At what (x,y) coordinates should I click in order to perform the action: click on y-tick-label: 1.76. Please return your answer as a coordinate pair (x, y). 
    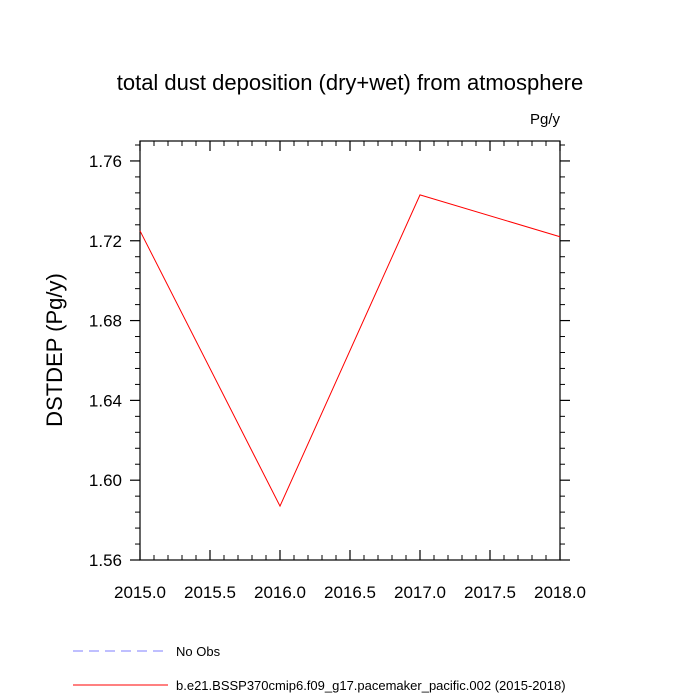
    Looking at the image, I should click on (105, 161).